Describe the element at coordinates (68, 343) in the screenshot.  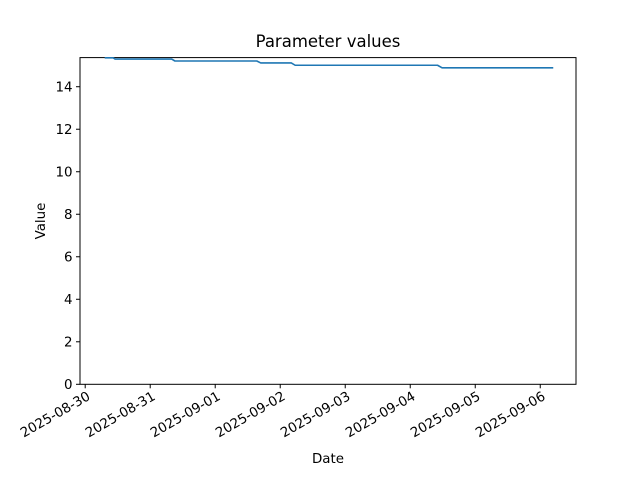
I see `y-tick-label: 2` at that location.